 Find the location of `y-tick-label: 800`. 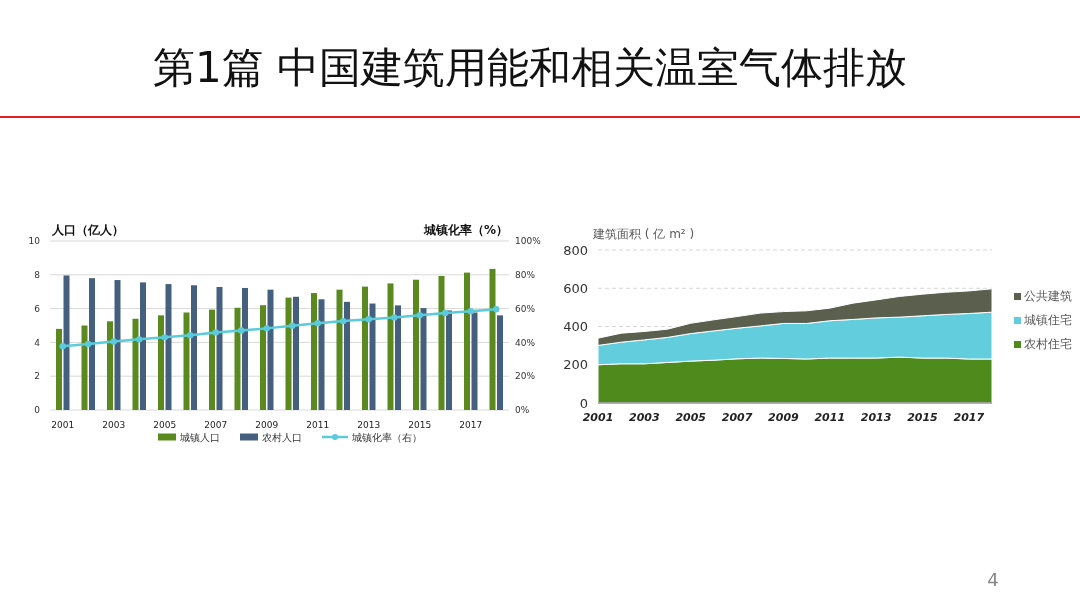

y-tick-label: 800 is located at coordinates (575, 250).